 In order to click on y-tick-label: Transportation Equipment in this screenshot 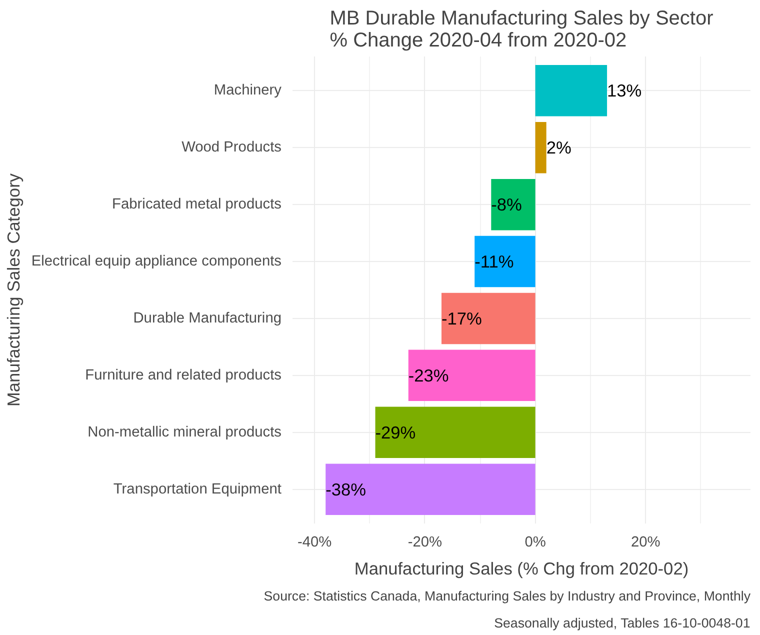, I will do `click(197, 489)`.